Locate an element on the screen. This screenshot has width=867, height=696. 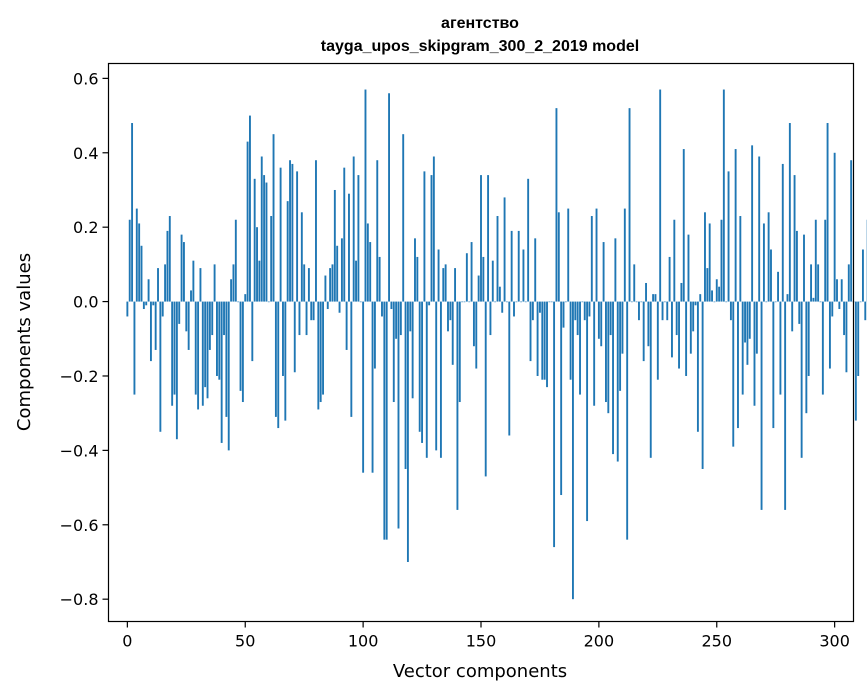
x-tick-label: 150 is located at coordinates (481, 641).